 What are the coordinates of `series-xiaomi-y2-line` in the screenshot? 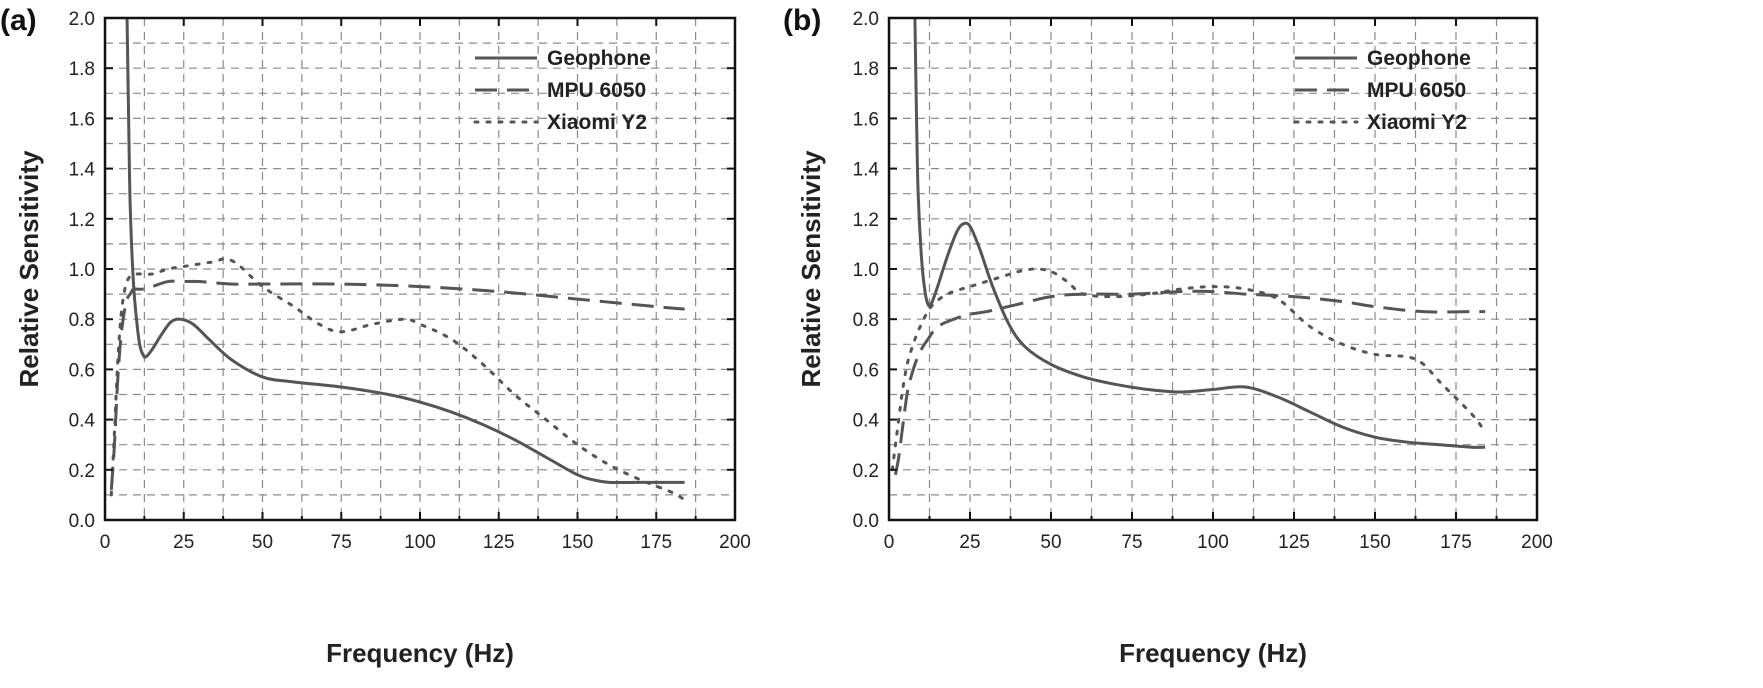 It's located at (398, 379).